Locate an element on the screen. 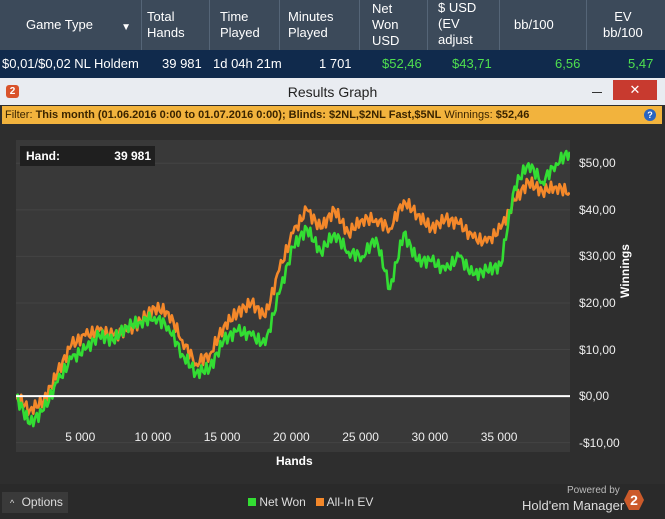 The height and width of the screenshot is (519, 665). legend-net-swatch is located at coordinates (252, 502).